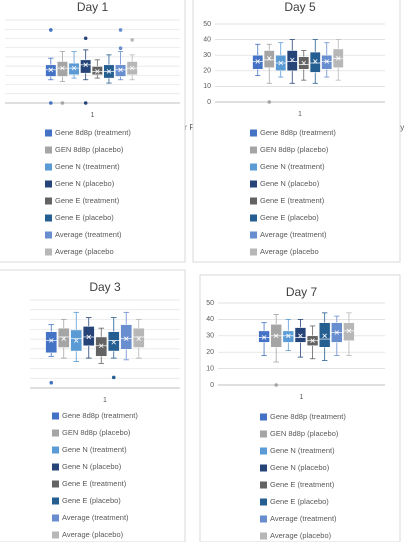 The height and width of the screenshot is (547, 409). What do you see at coordinates (210, 303) in the screenshot?
I see `y-tick-label: 50` at bounding box center [210, 303].